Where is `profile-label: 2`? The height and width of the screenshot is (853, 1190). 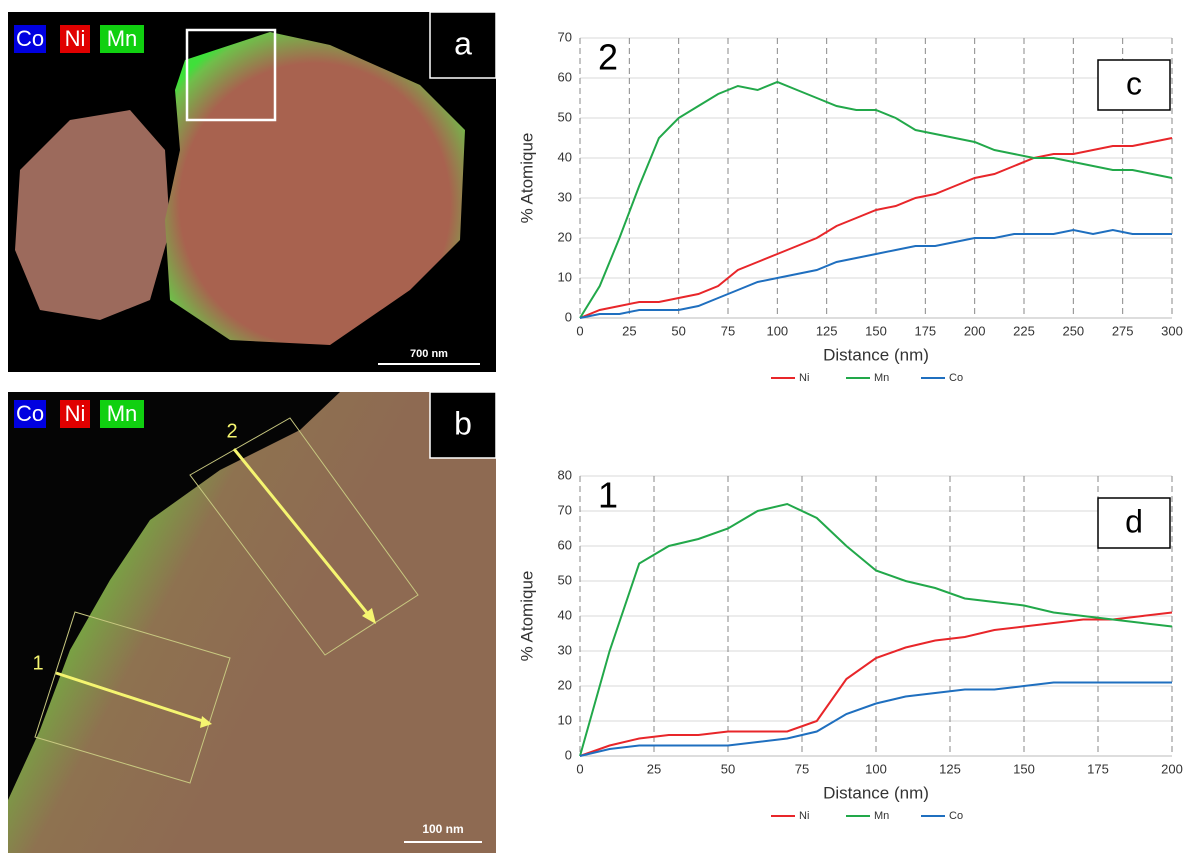 profile-label: 2 is located at coordinates (231, 431).